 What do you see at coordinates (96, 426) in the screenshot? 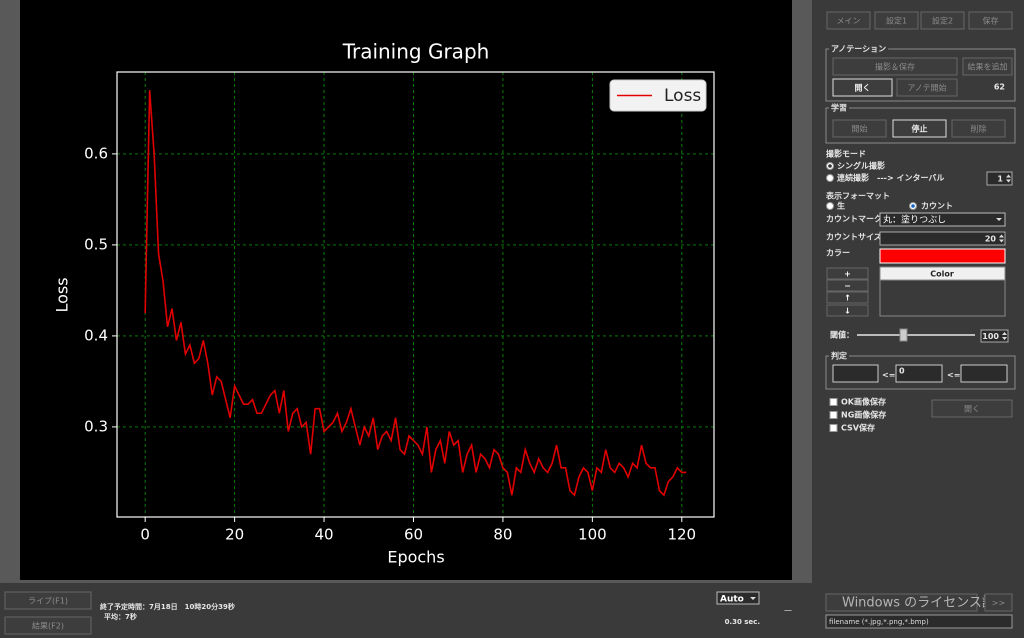
I see `y-tick-label: 0.3` at bounding box center [96, 426].